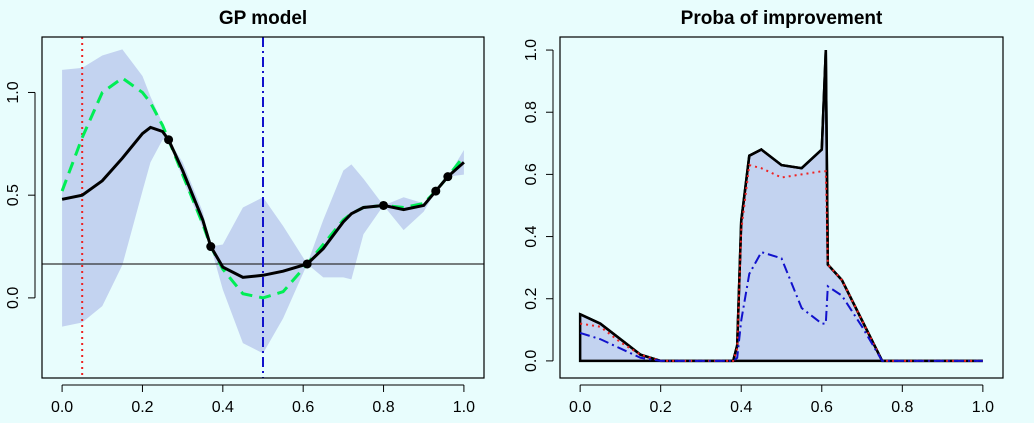 The height and width of the screenshot is (423, 1034). What do you see at coordinates (531, 174) in the screenshot?
I see `y-tick-label: 0.6` at bounding box center [531, 174].